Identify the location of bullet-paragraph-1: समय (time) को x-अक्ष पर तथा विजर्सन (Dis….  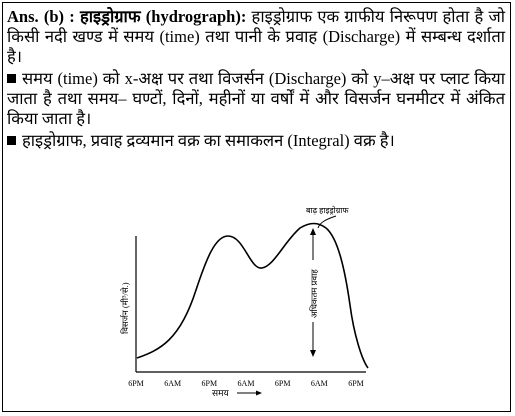
(256, 99).